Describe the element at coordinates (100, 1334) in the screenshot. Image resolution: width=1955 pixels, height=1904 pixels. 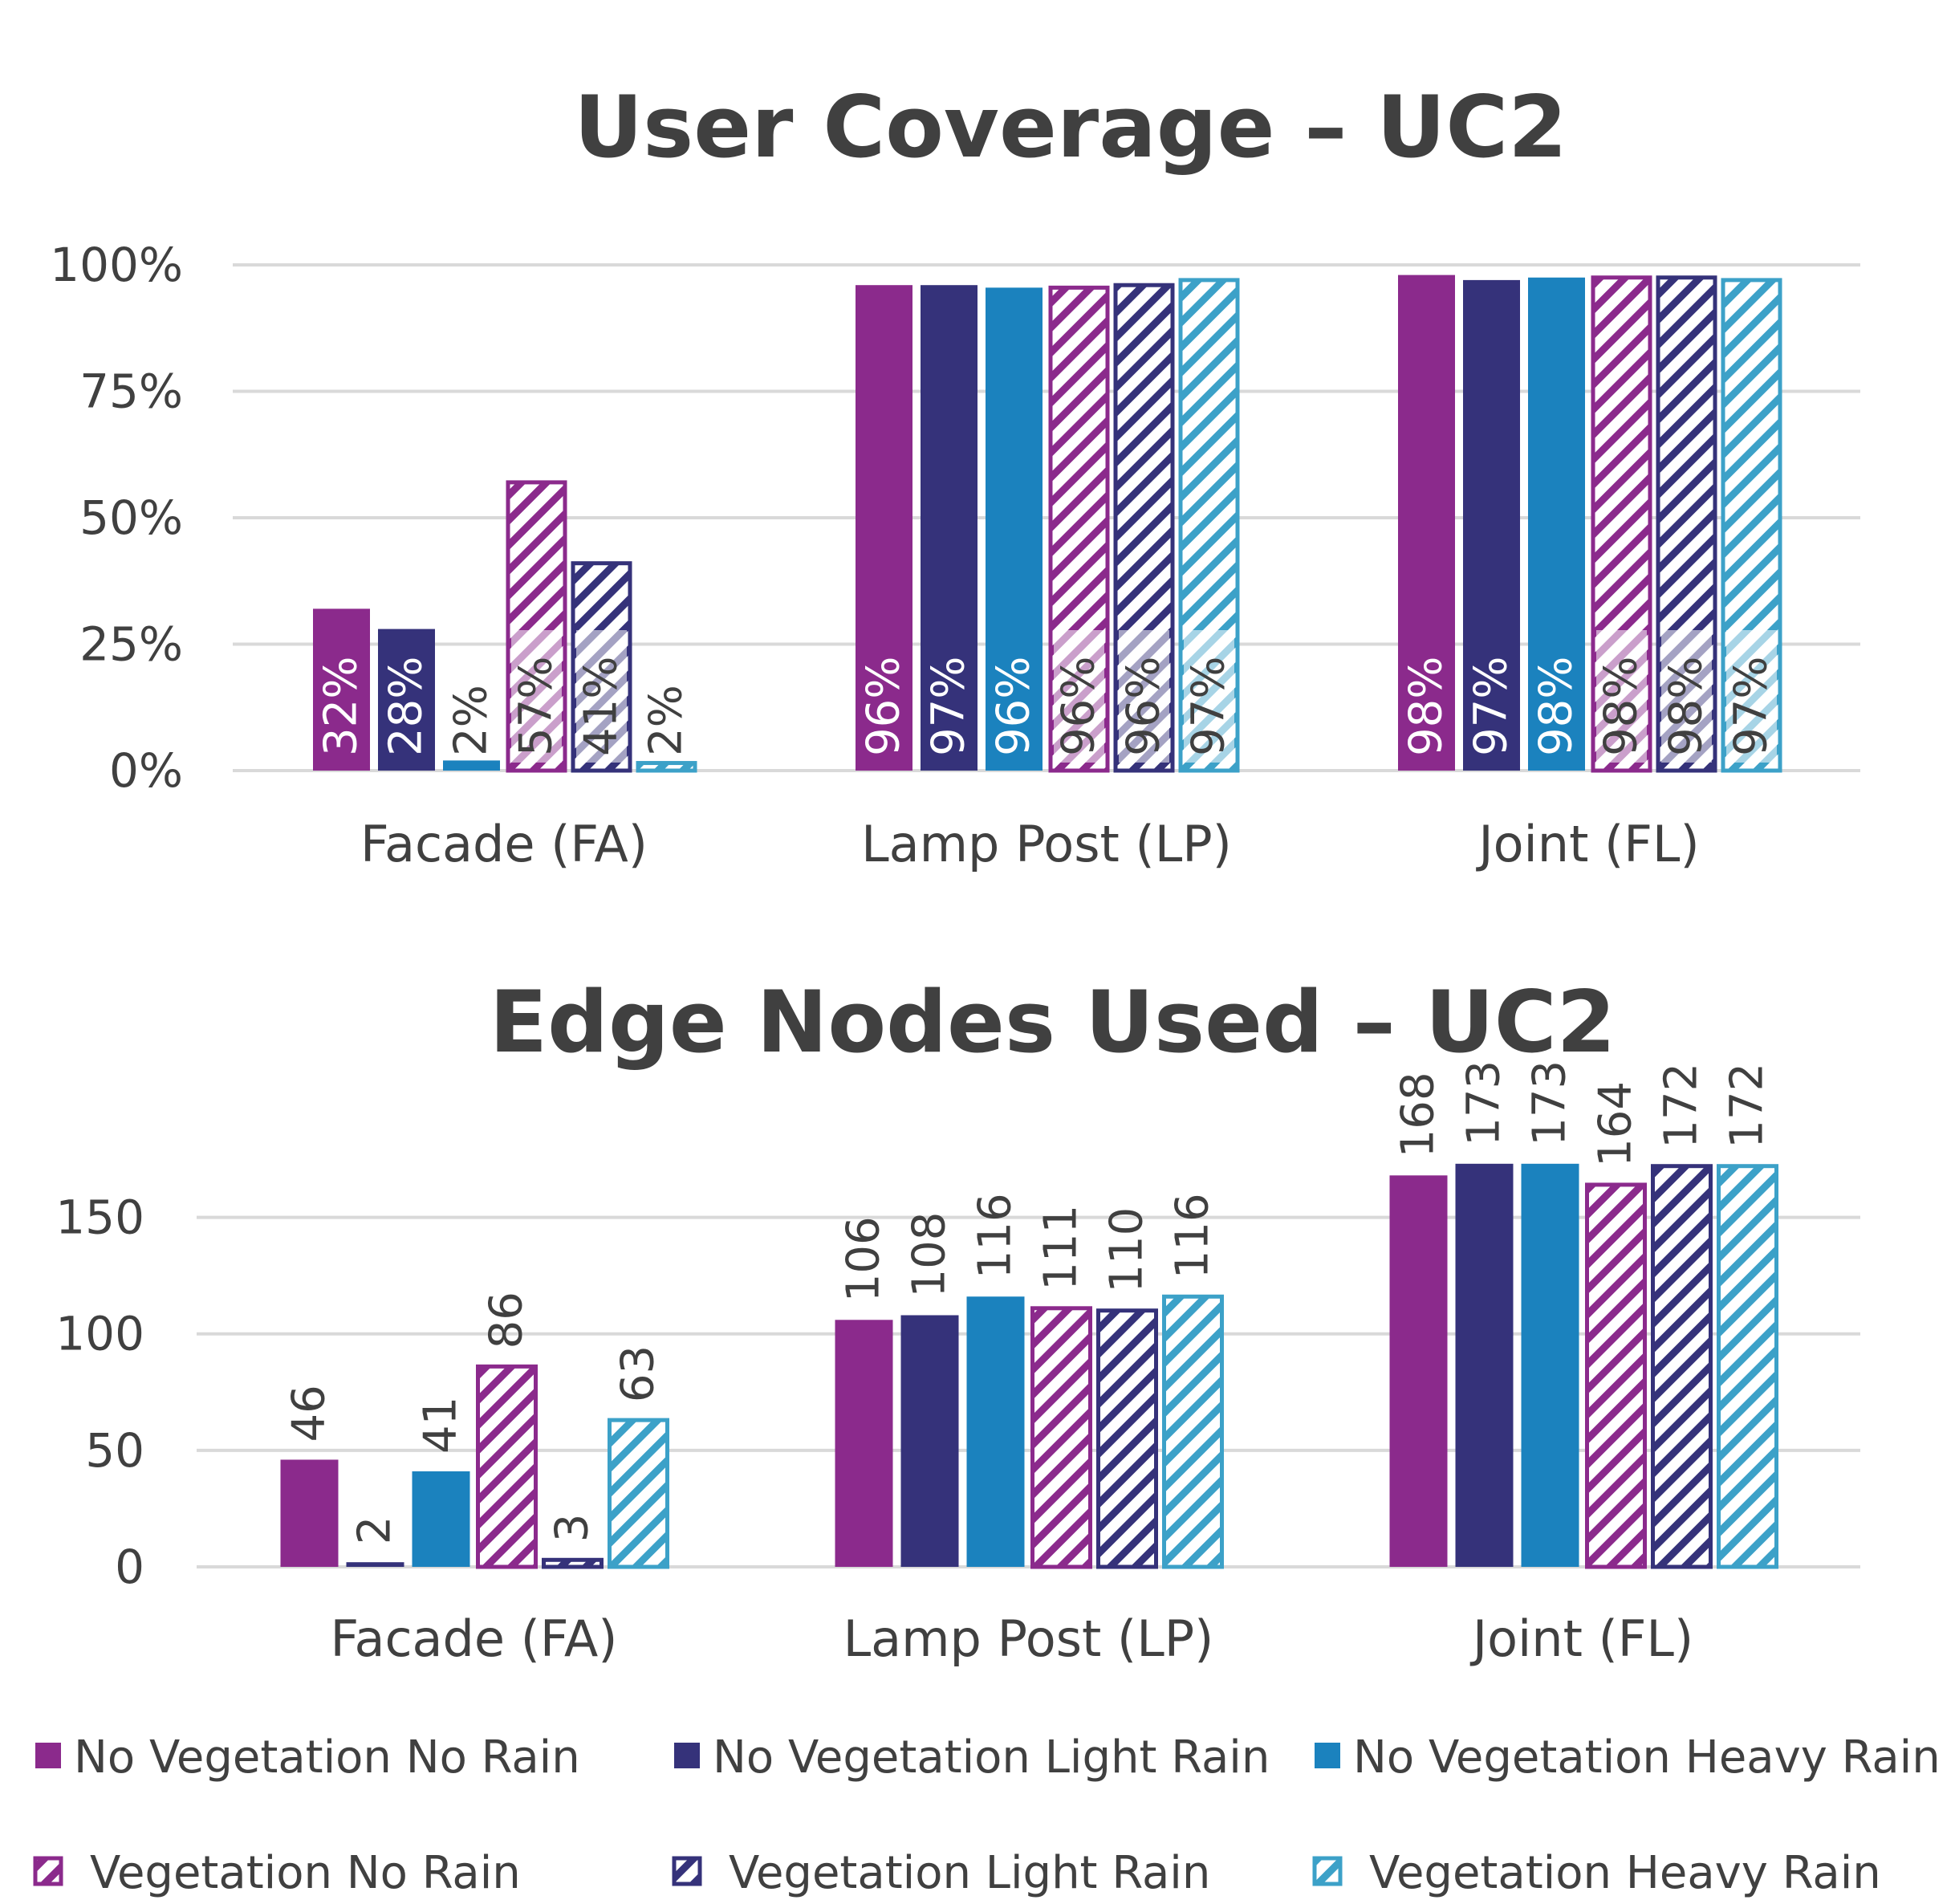
I see `y-tick-label: 100` at that location.